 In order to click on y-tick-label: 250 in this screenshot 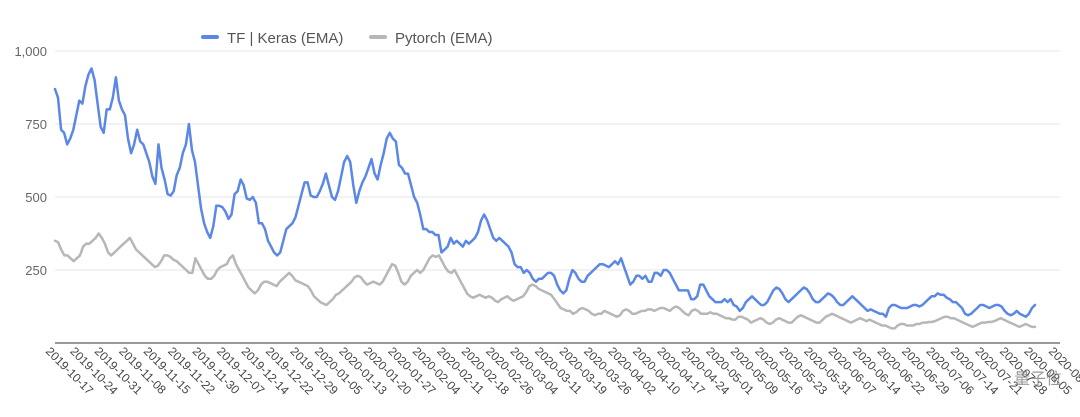, I will do `click(36, 270)`.